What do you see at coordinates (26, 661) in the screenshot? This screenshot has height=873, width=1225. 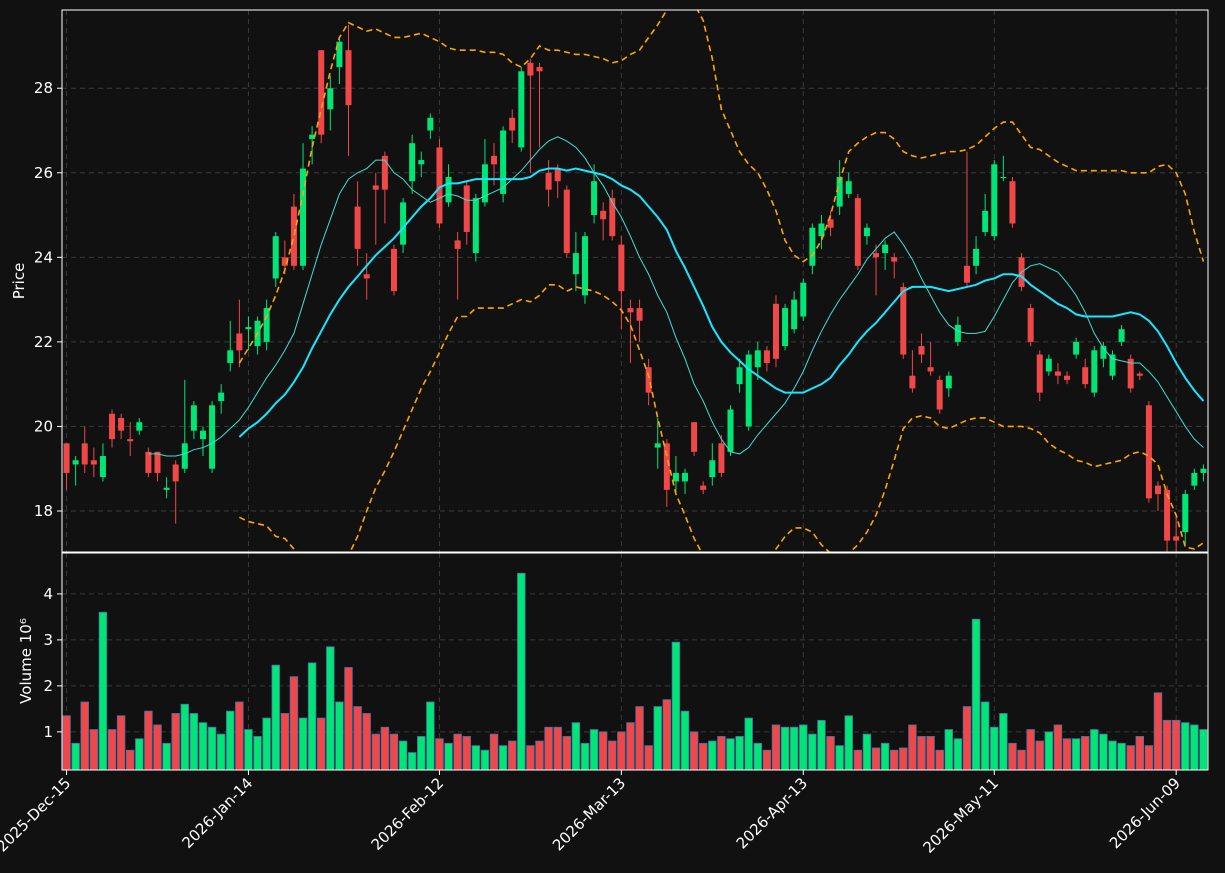 I see `volume-axis-label: Volume 10⁶` at bounding box center [26, 661].